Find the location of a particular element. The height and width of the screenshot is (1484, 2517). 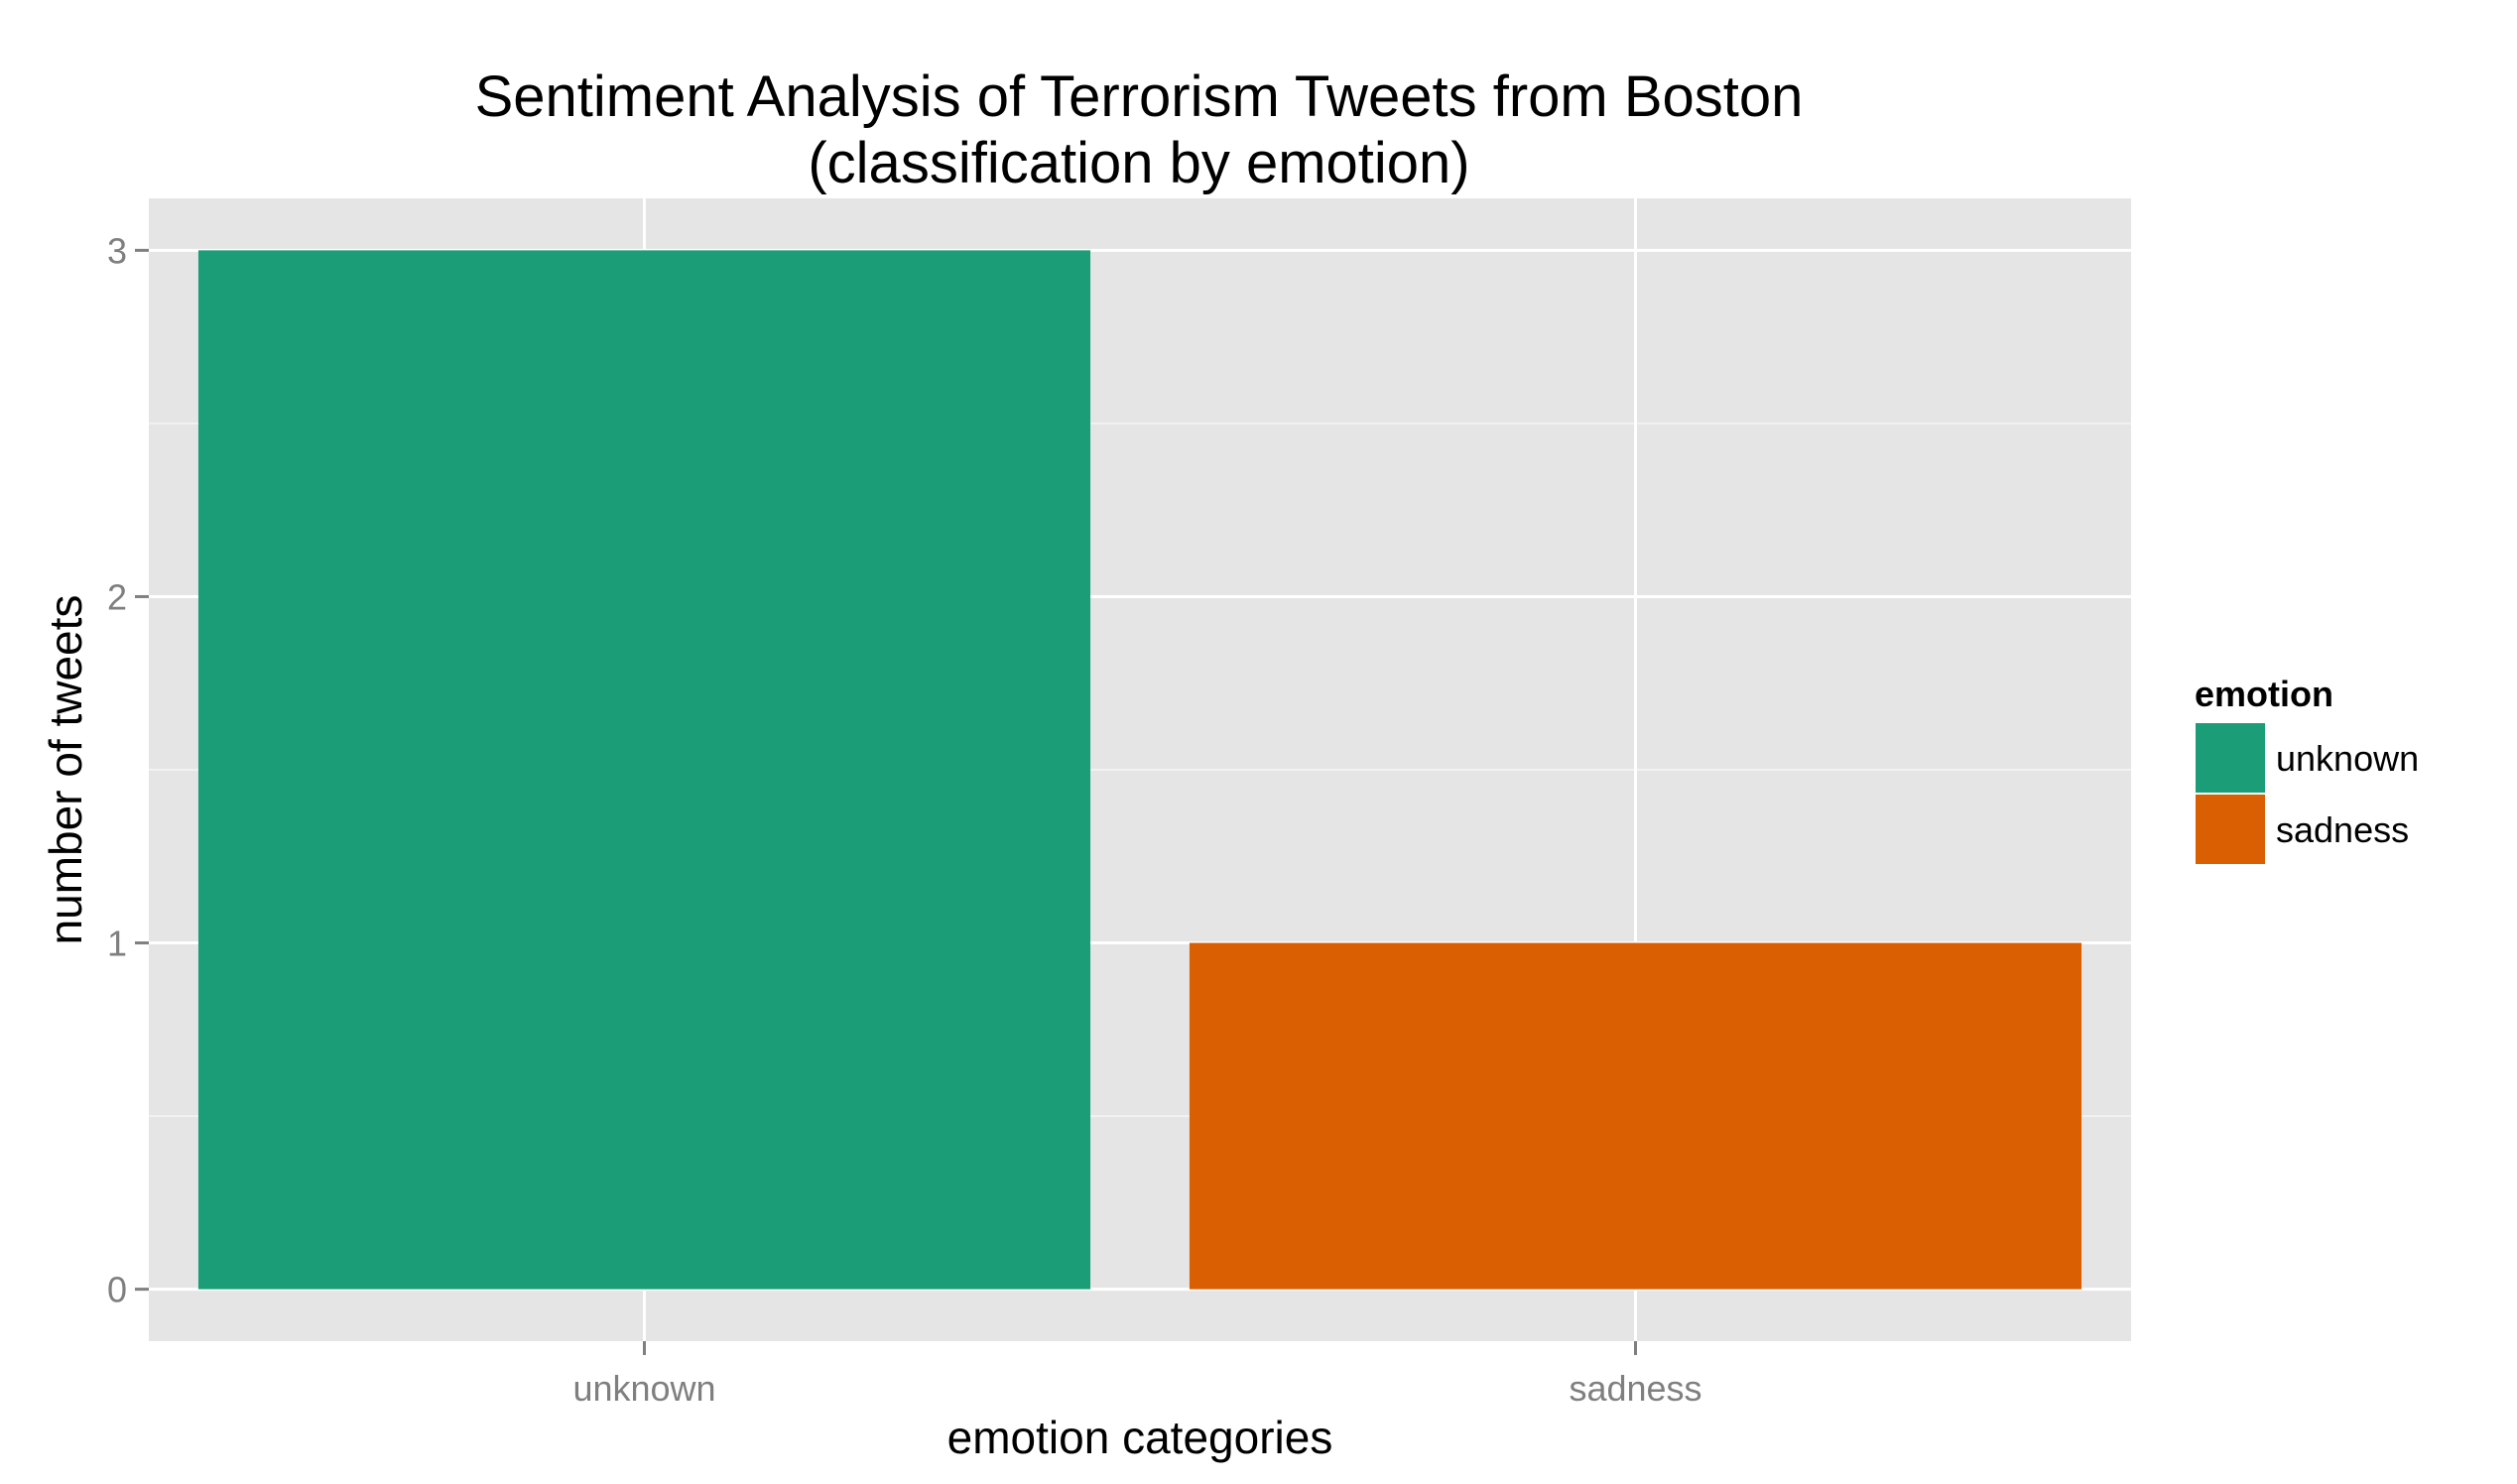

legend-swatch-sadness is located at coordinates (2231, 829).